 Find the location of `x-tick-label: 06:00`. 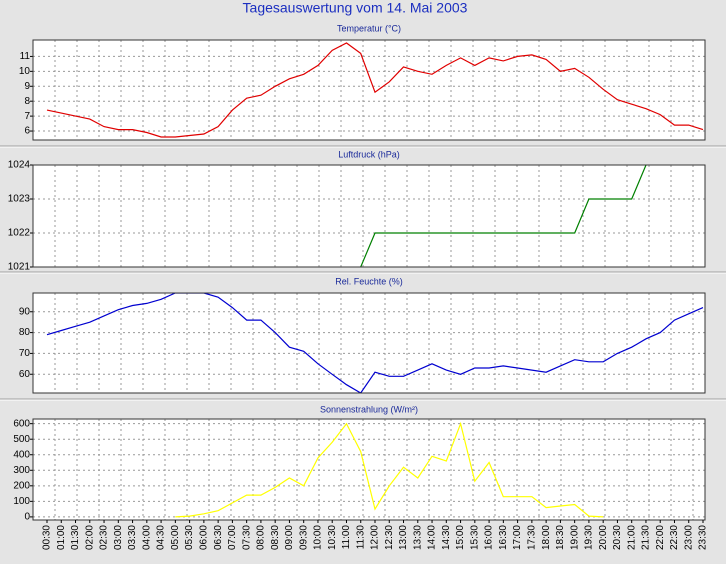

x-tick-label: 06:00 is located at coordinates (204, 537).